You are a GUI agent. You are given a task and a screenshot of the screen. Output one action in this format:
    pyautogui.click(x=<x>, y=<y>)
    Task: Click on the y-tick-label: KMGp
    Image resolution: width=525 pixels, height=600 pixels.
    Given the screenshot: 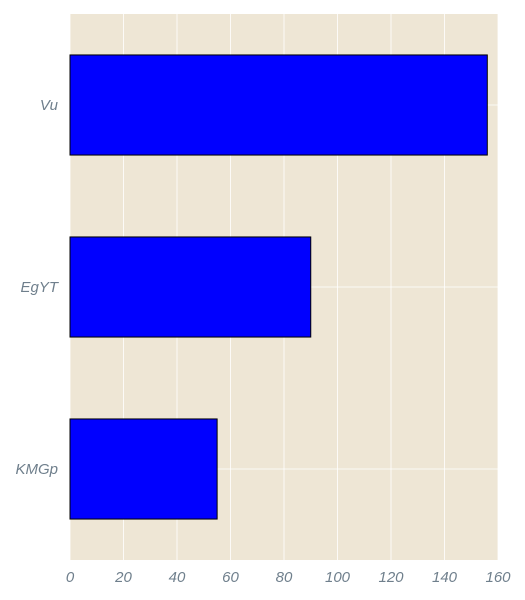 What is the action you would take?
    pyautogui.click(x=36, y=469)
    